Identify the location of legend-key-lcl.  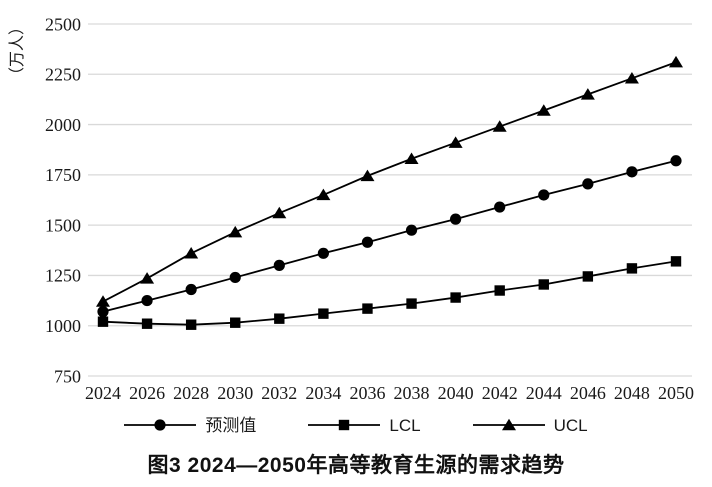
(344, 425).